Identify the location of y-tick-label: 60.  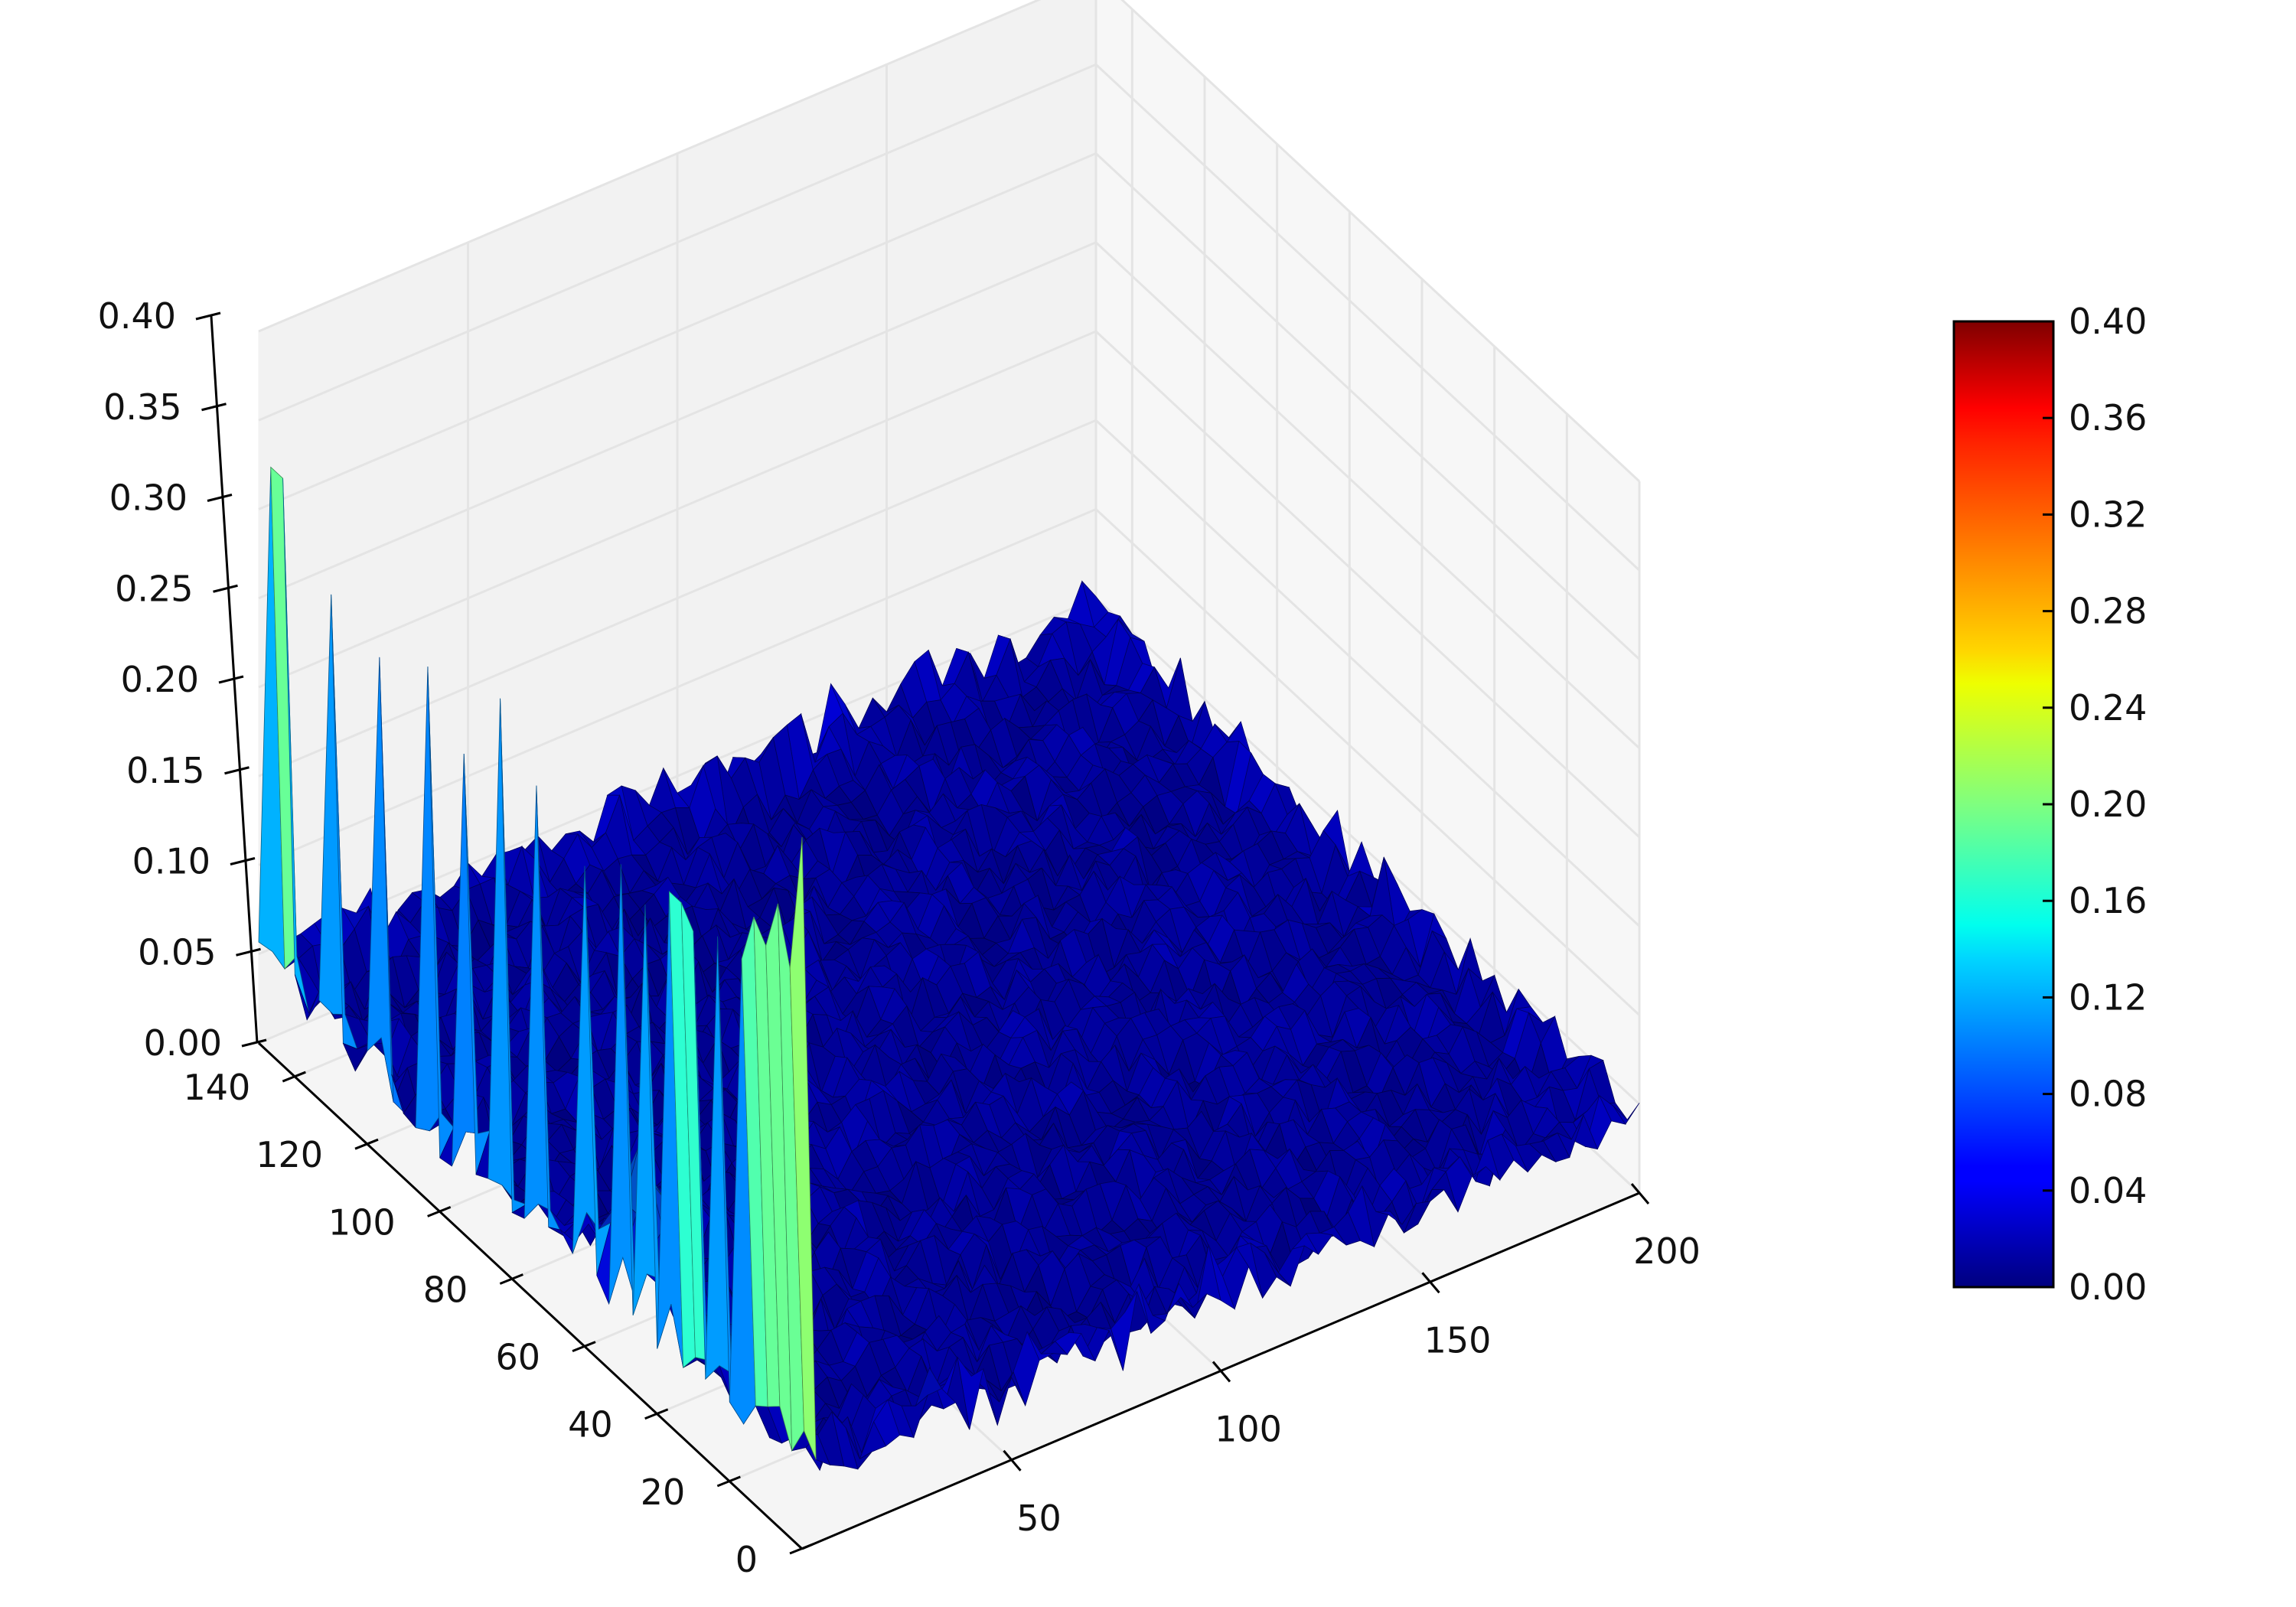
(517, 1357).